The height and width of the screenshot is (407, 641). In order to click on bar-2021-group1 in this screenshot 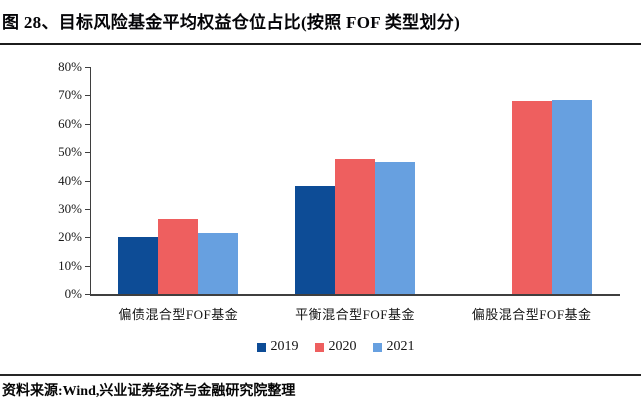, I will do `click(218, 263)`.